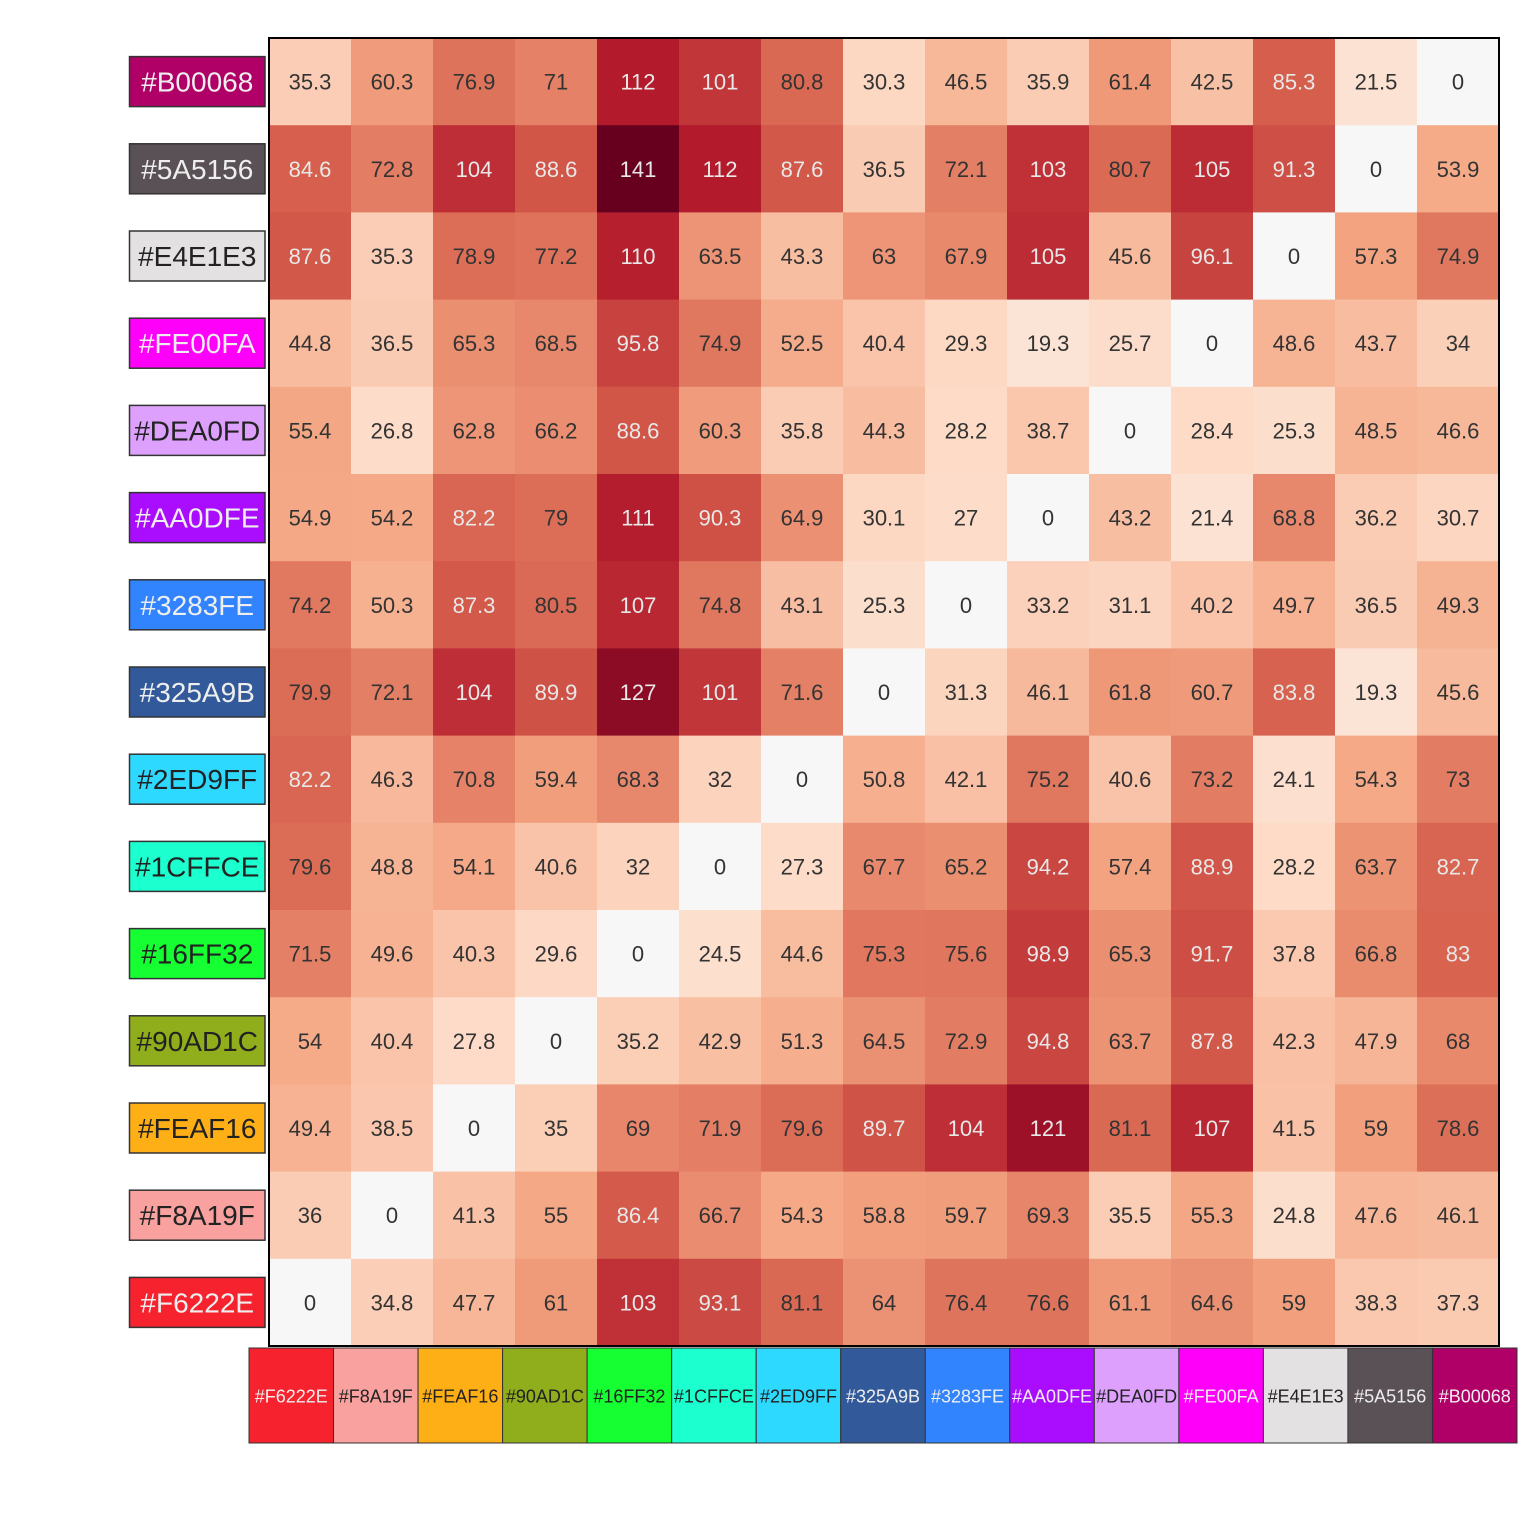 The width and height of the screenshot is (1536, 1536). I want to click on cell-value-label: 30.7, so click(1458, 518).